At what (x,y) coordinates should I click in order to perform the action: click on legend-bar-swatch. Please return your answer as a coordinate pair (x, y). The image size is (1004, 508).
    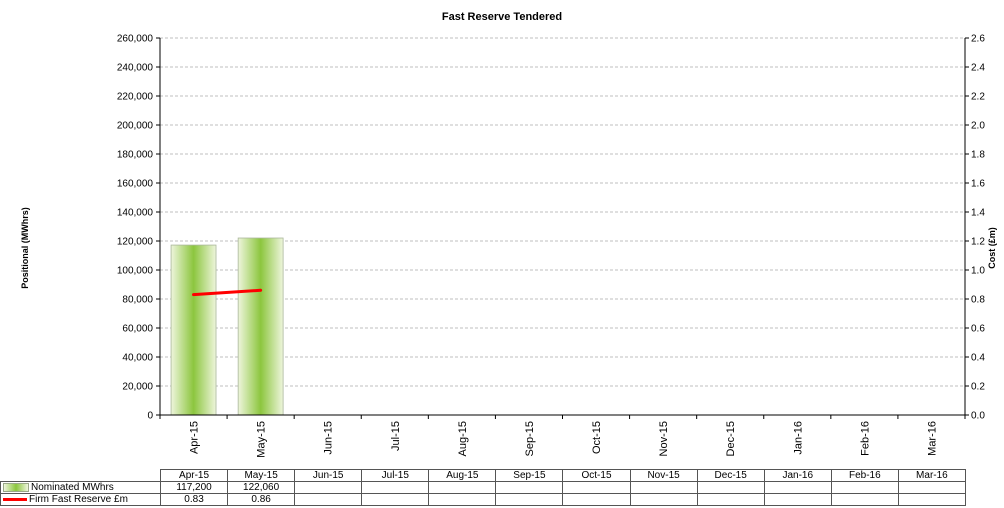
    Looking at the image, I should click on (16, 487).